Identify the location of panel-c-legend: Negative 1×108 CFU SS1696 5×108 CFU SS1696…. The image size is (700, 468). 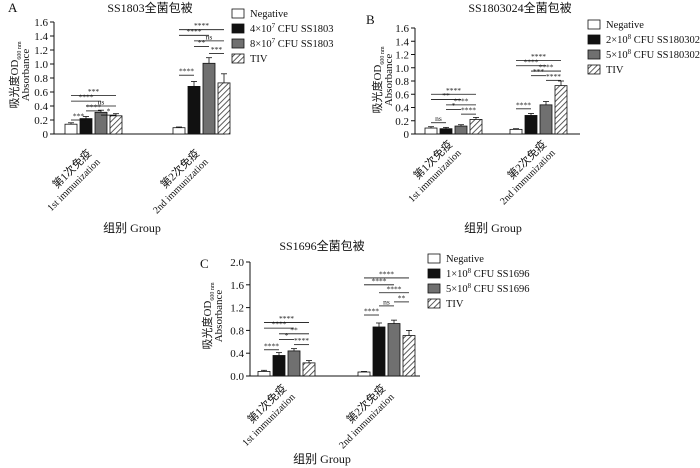
(478, 281).